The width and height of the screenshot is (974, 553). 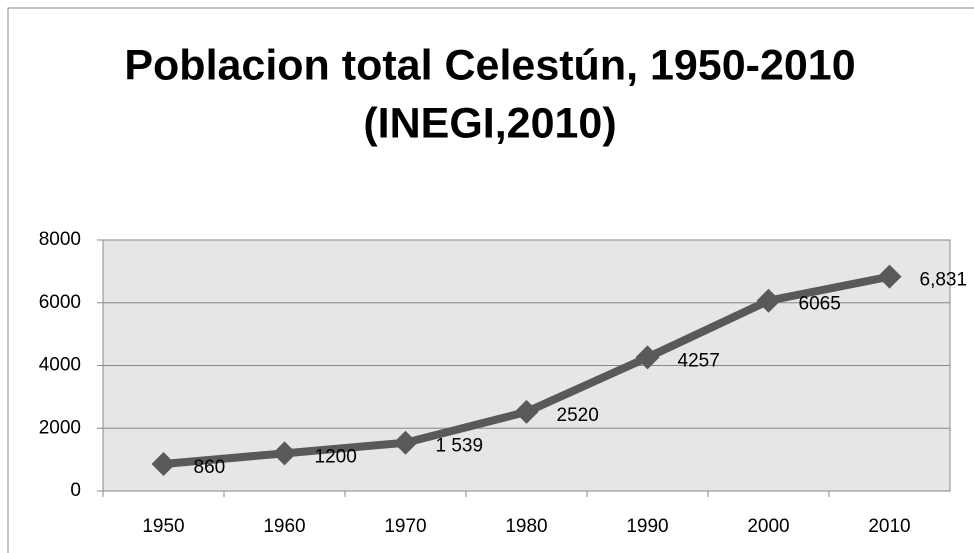 I want to click on chart-title: Poblacion total Celestún, 1950-2010, so click(x=489, y=65).